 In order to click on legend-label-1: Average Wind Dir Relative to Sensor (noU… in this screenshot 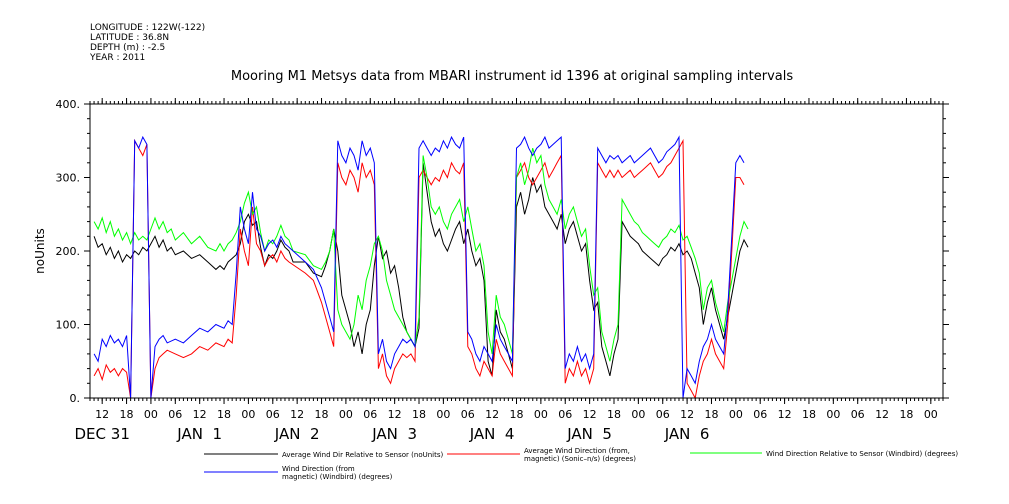, I will do `click(362, 455)`.